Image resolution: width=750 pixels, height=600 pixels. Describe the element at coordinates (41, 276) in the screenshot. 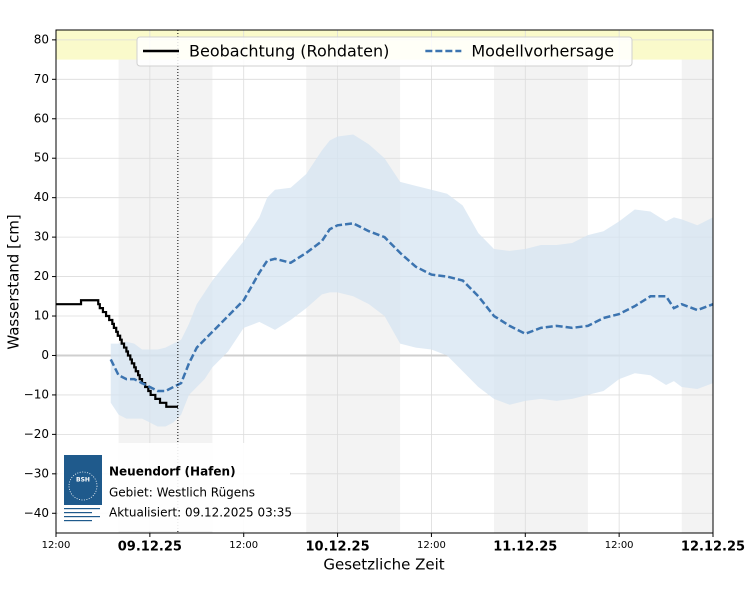

I see `y-tick-label: 20` at that location.